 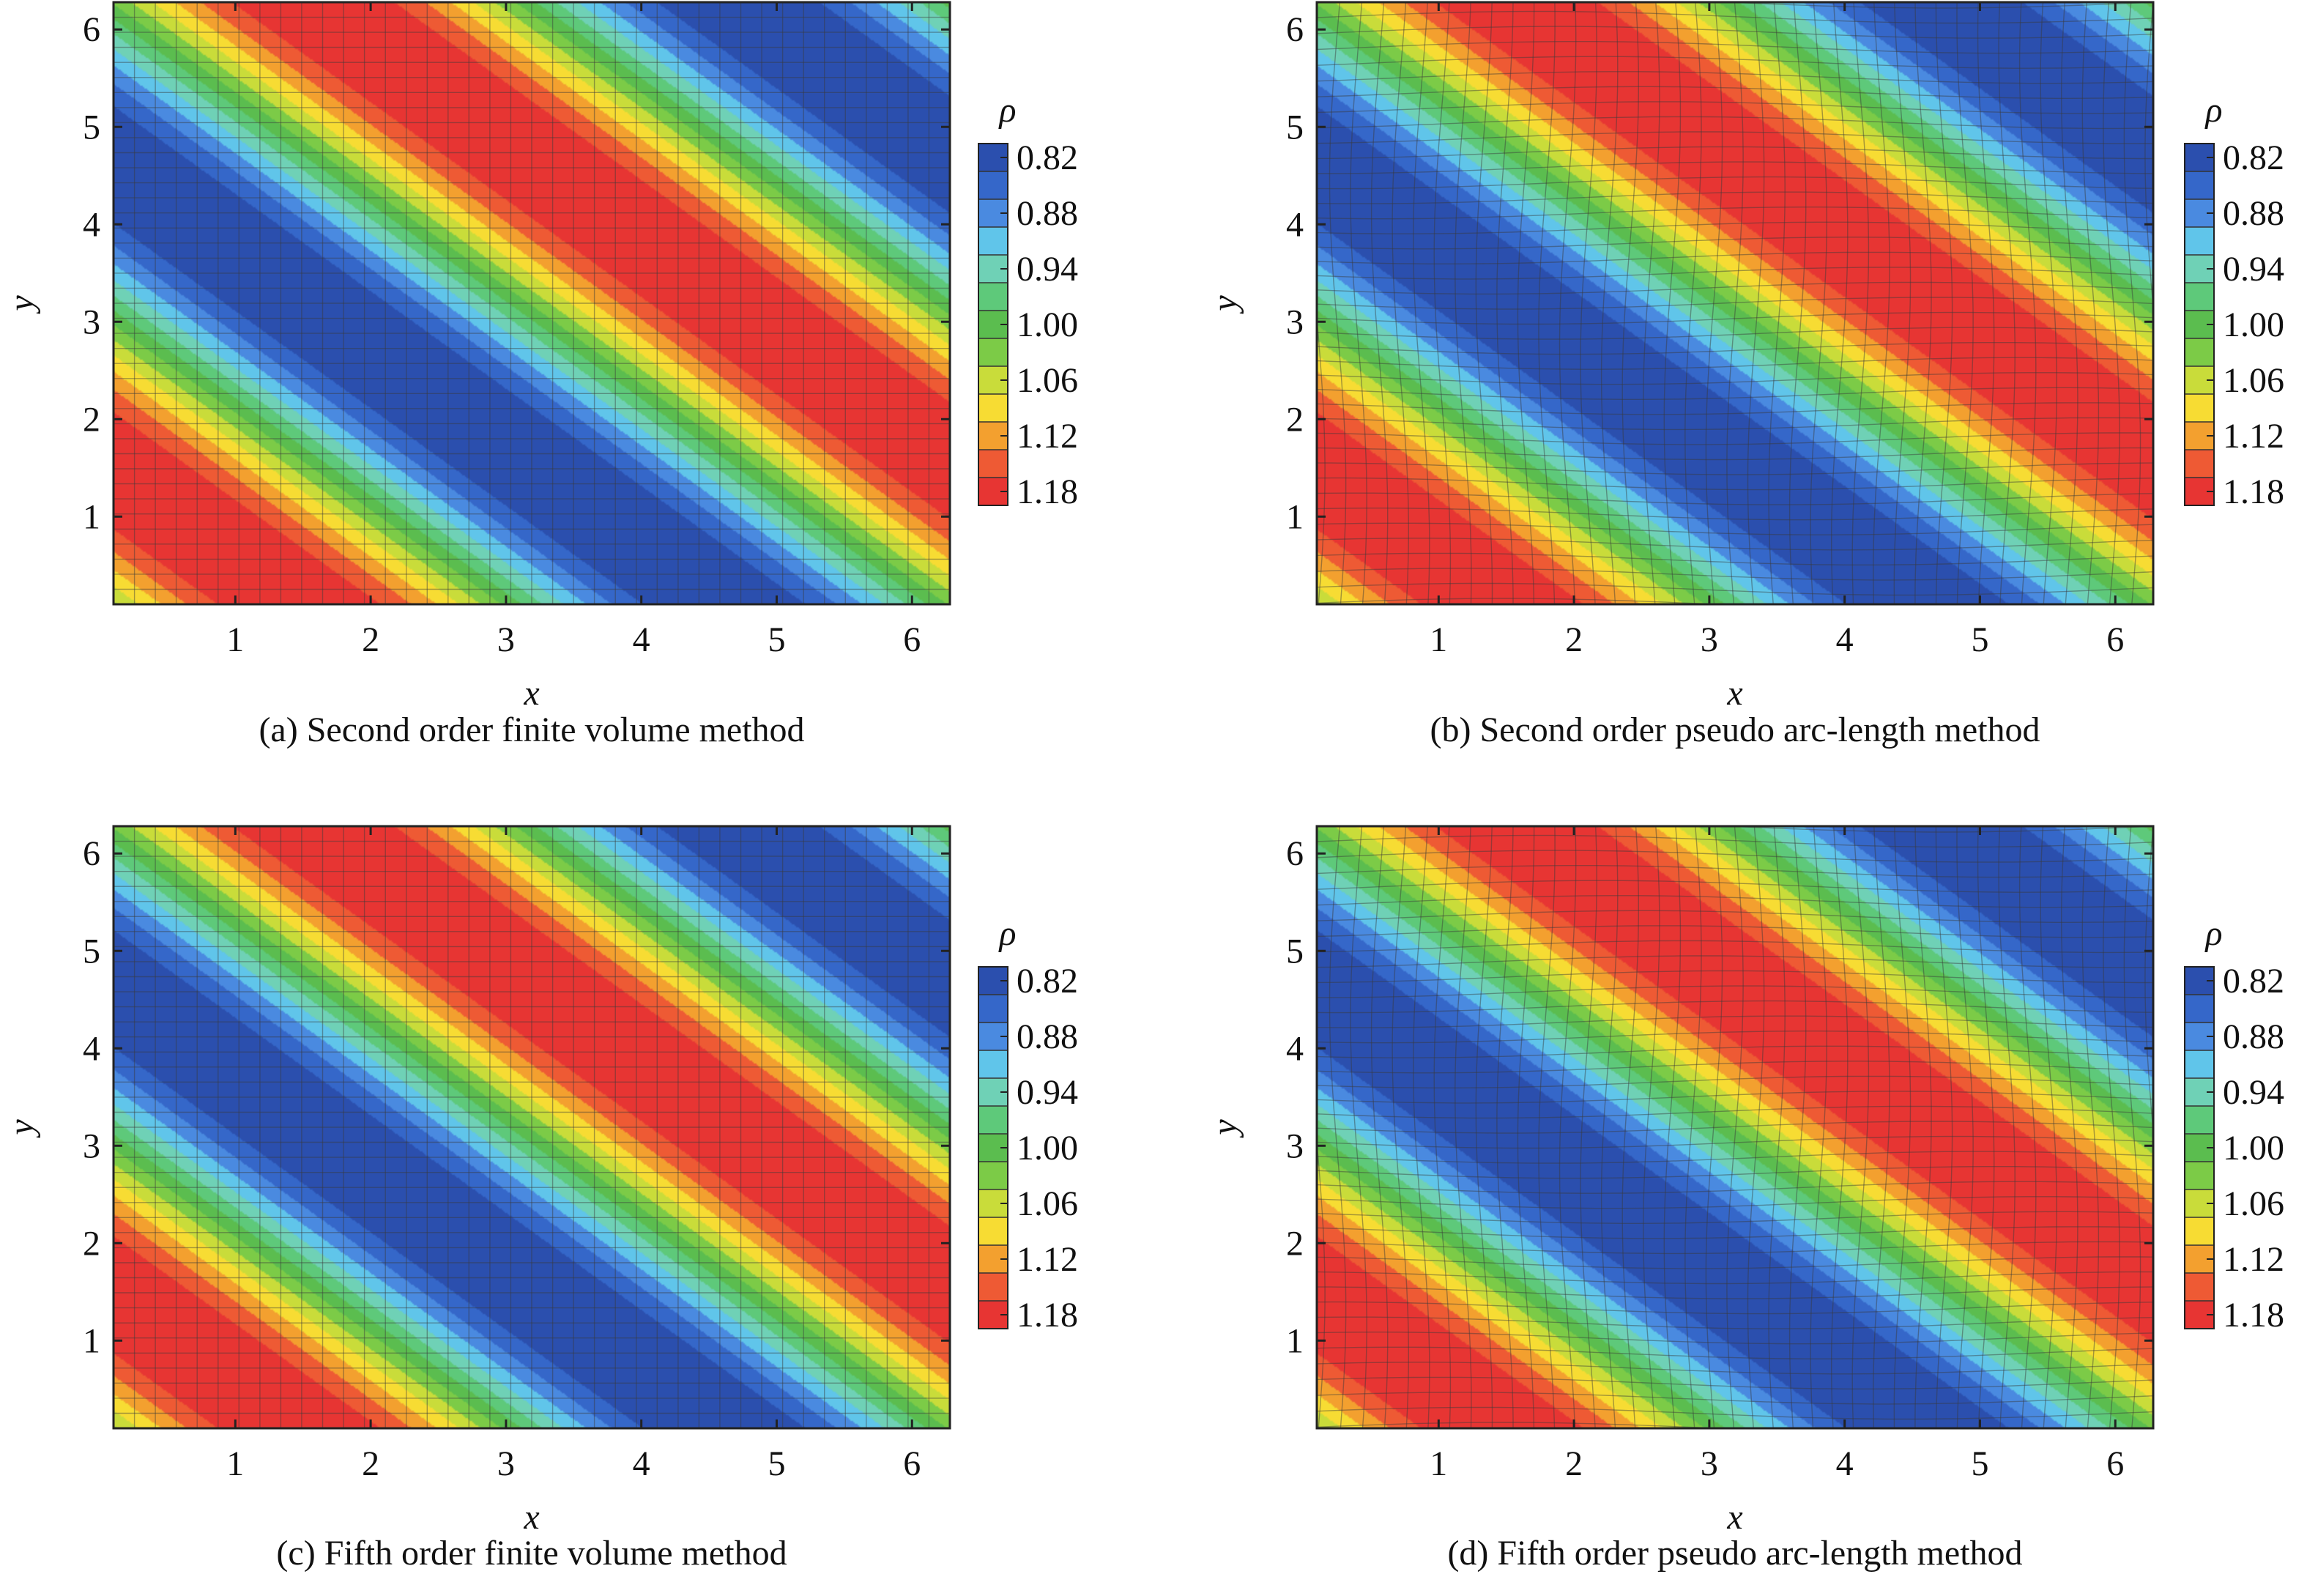 I want to click on colorbar-tick-label: 0.94, so click(x=1047, y=269).